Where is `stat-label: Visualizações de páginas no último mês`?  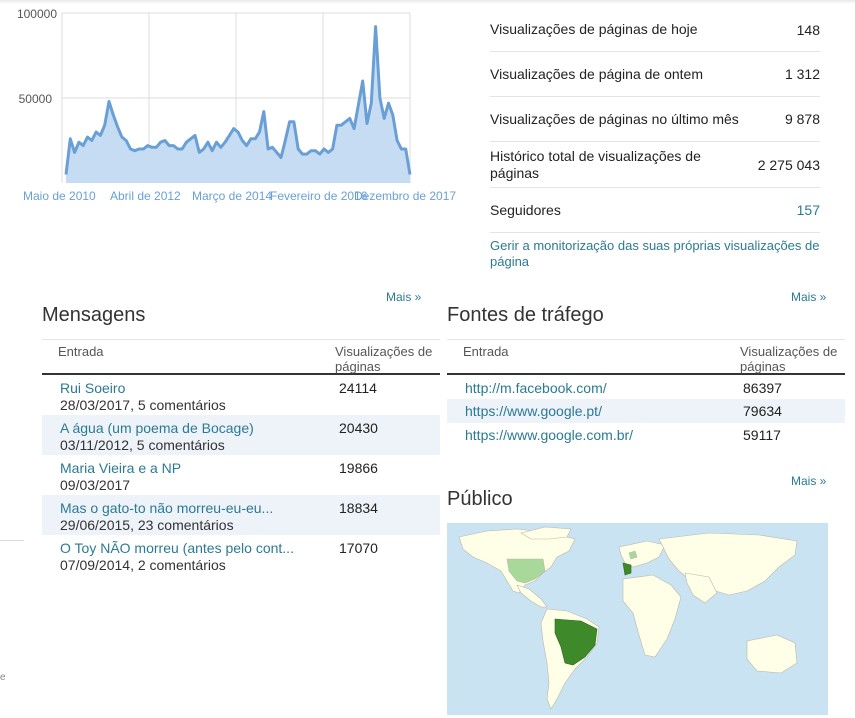 stat-label: Visualizações de páginas no último mês is located at coordinates (614, 118).